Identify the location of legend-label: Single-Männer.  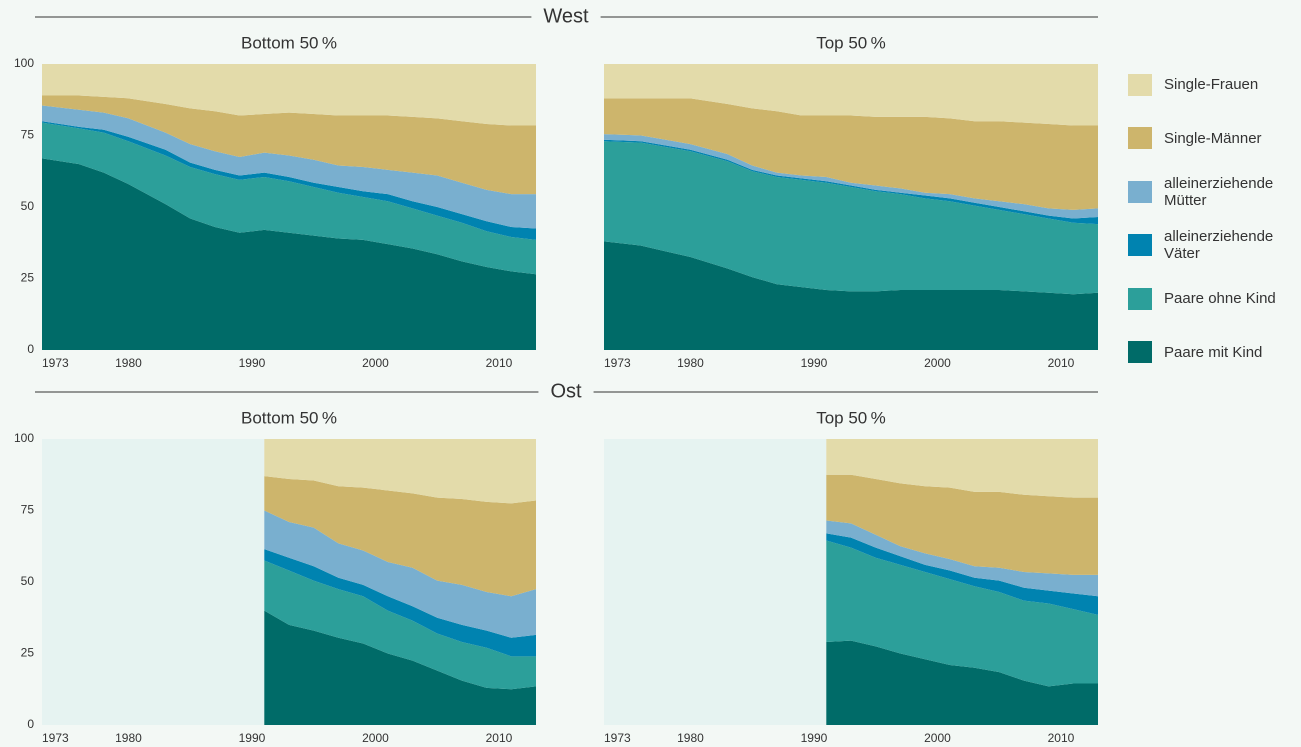
(1213, 138).